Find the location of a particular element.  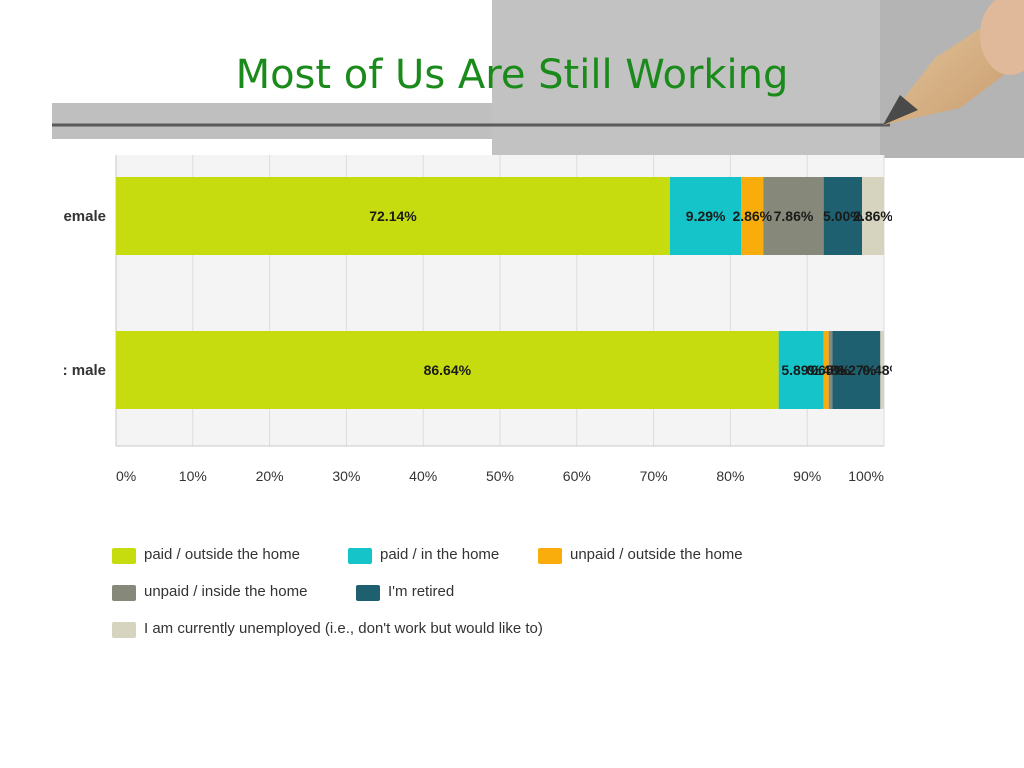

data-label: 6.27% is located at coordinates (856, 370).